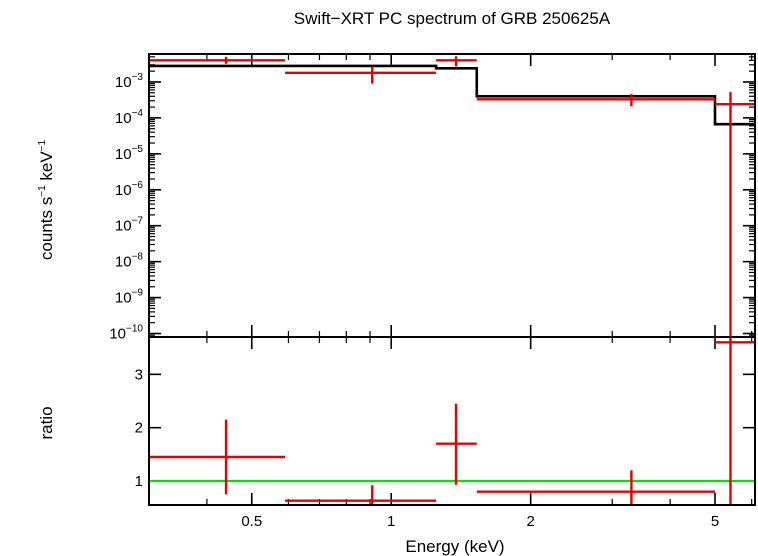  I want to click on x-tick-label: 1, so click(391, 521).